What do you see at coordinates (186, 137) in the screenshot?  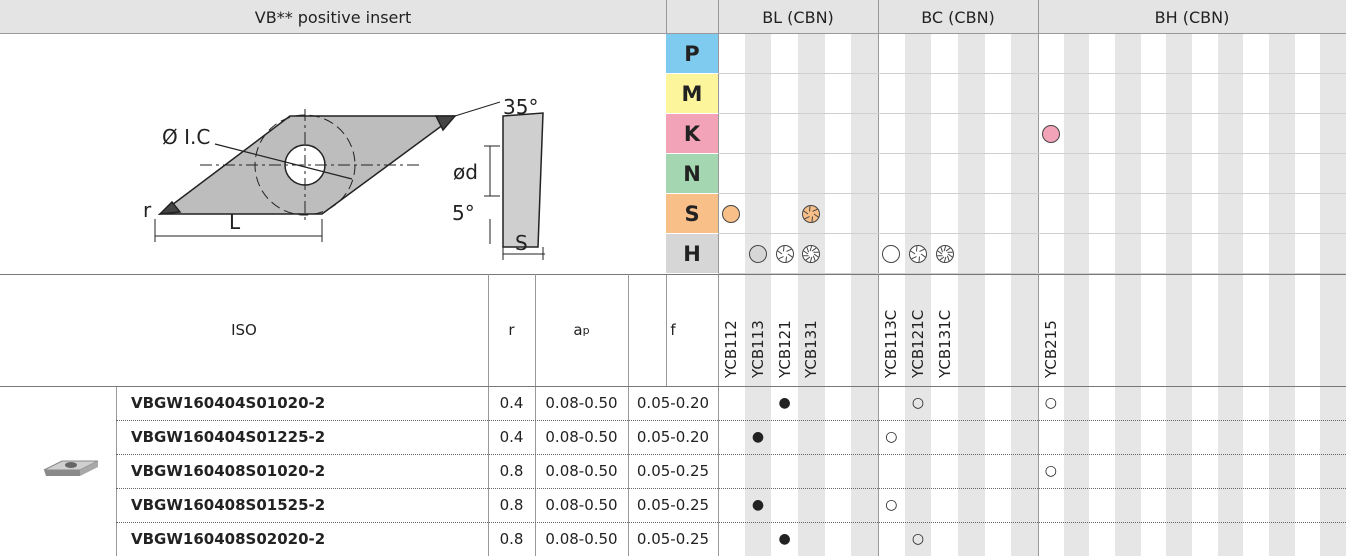 I see `label-ic: Ø I.C` at bounding box center [186, 137].